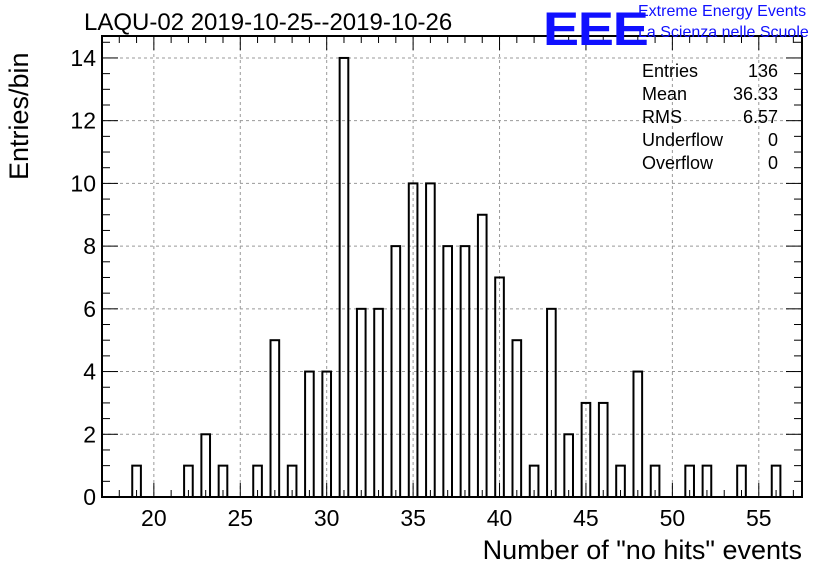  What do you see at coordinates (89, 497) in the screenshot?
I see `y-tick-label: 0` at bounding box center [89, 497].